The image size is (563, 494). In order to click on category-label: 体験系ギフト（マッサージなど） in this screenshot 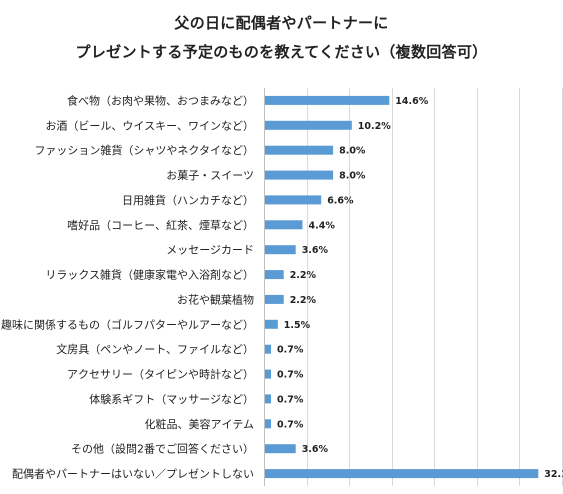, I will do `click(171, 399)`.